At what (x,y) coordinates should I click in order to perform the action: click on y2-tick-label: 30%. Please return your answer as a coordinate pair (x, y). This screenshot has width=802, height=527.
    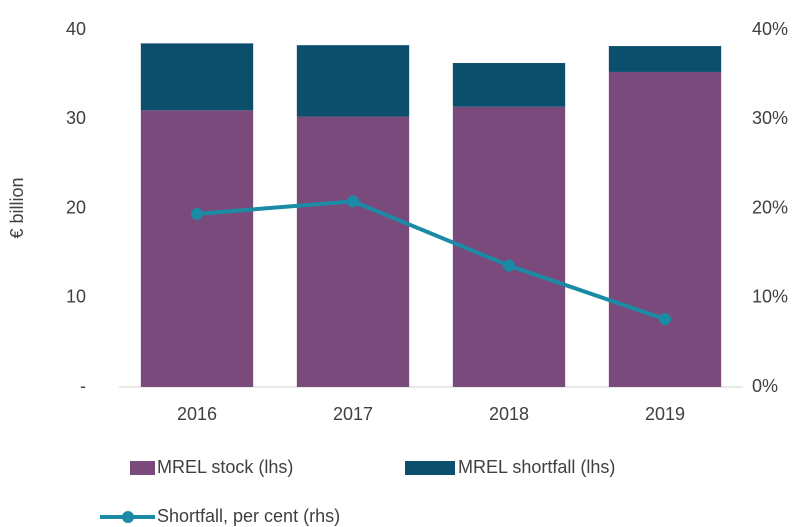
    Looking at the image, I should click on (770, 118).